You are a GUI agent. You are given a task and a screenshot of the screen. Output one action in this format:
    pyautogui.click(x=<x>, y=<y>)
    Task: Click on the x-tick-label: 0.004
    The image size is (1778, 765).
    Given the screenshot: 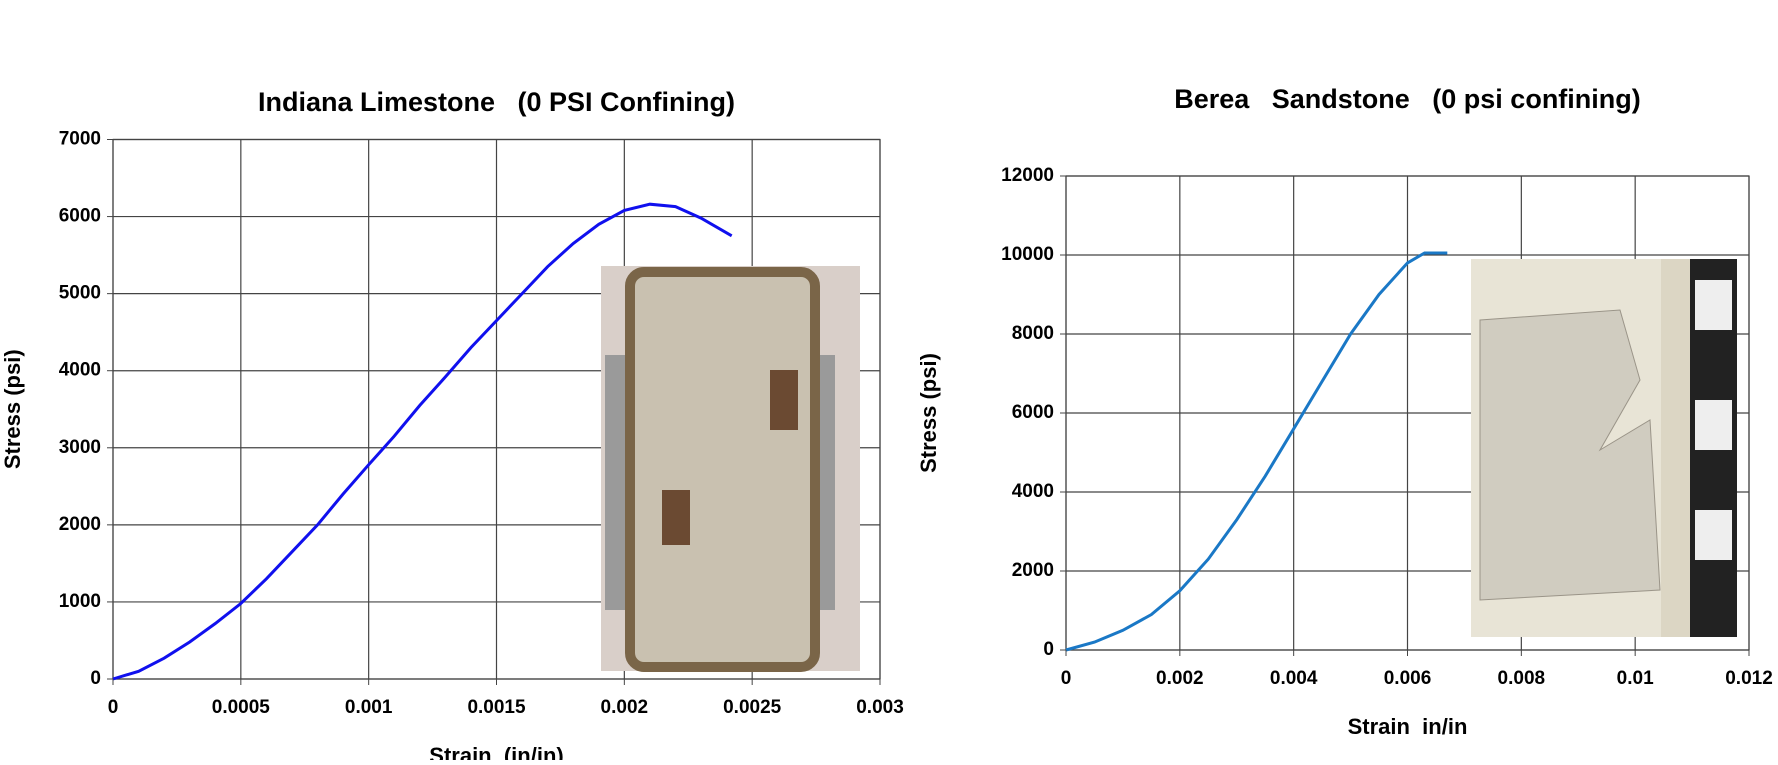 What is the action you would take?
    pyautogui.click(x=1294, y=678)
    